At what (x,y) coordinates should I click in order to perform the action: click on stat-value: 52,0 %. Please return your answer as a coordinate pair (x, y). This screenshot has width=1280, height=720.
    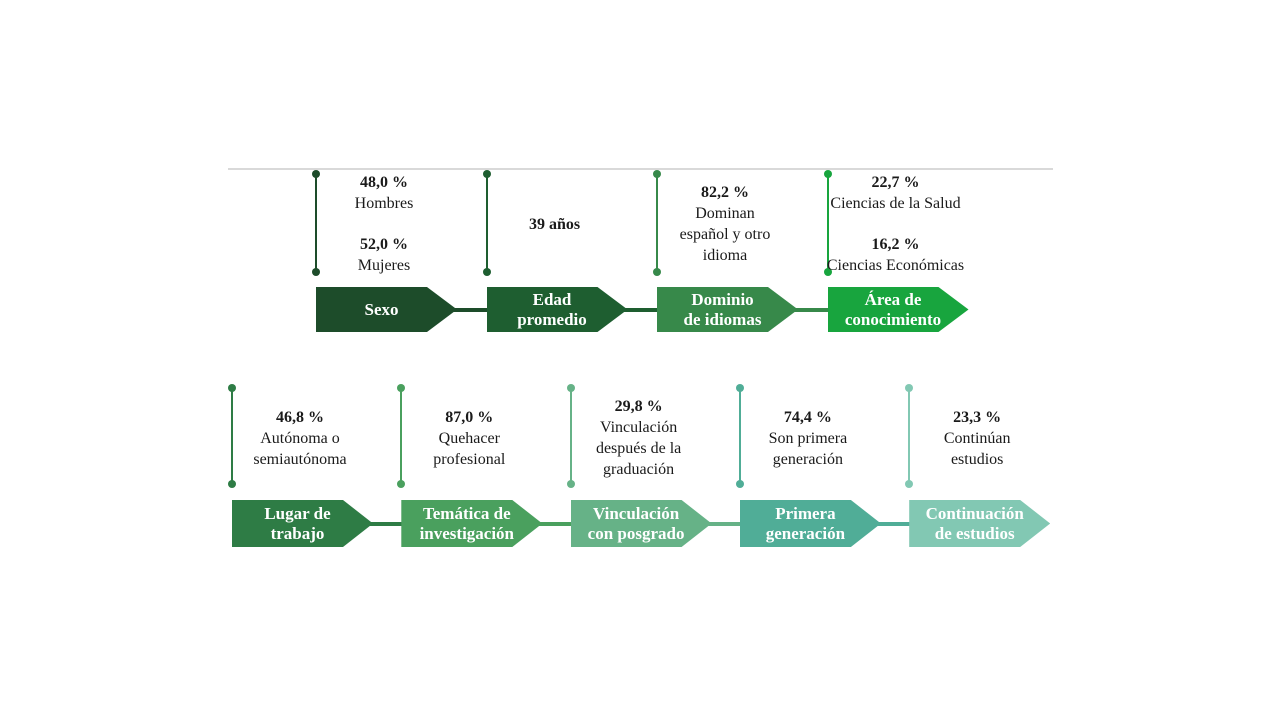
    Looking at the image, I should click on (384, 244).